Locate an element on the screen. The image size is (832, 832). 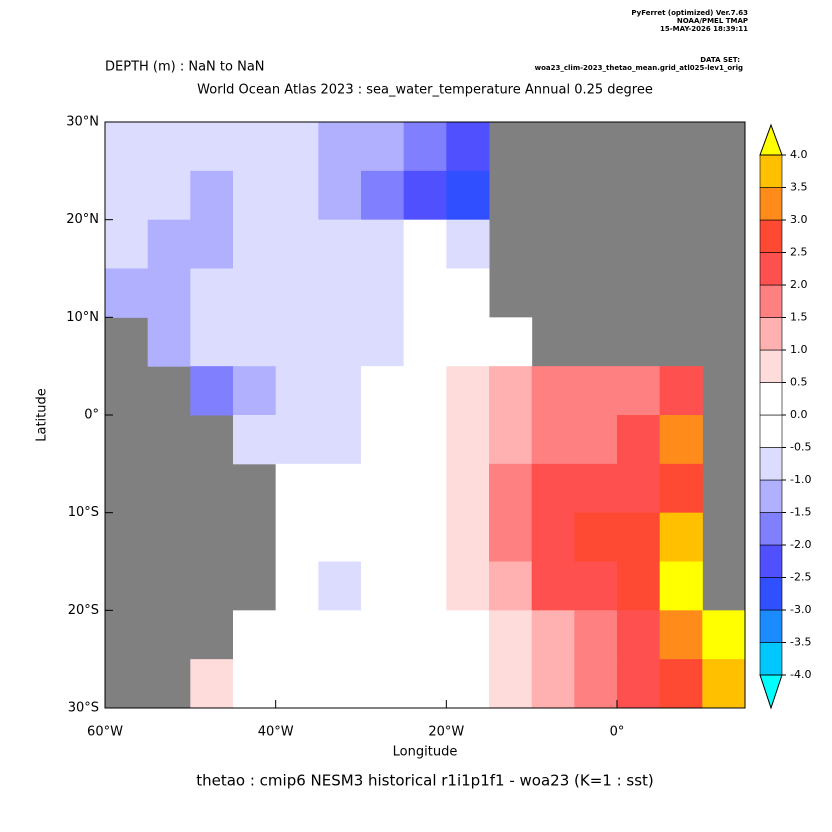
colorbar-label: -1.0 is located at coordinates (800, 479).